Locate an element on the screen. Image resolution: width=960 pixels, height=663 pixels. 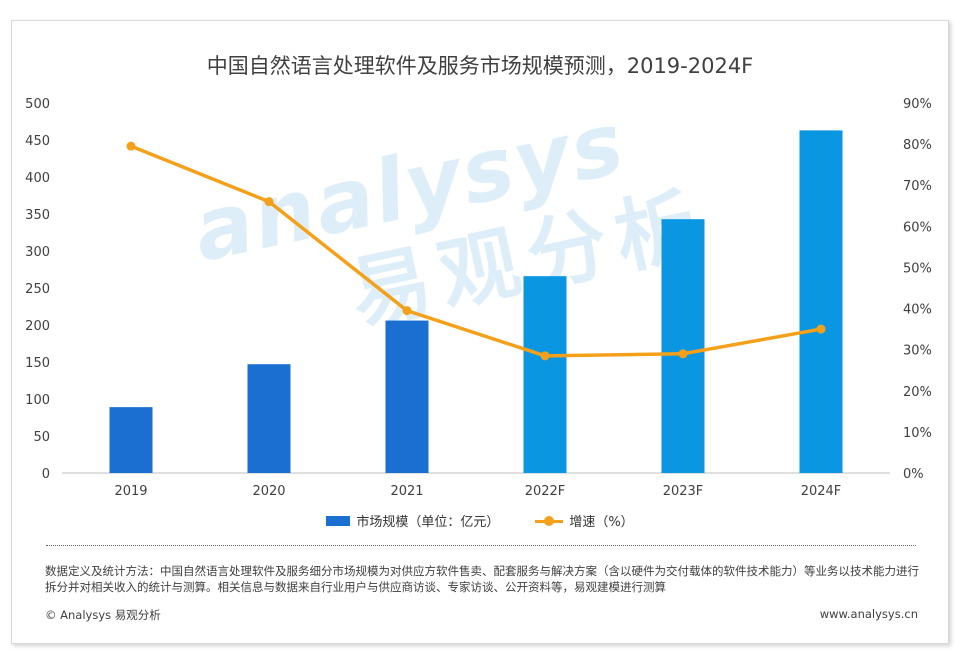
divider is located at coordinates (481, 545).